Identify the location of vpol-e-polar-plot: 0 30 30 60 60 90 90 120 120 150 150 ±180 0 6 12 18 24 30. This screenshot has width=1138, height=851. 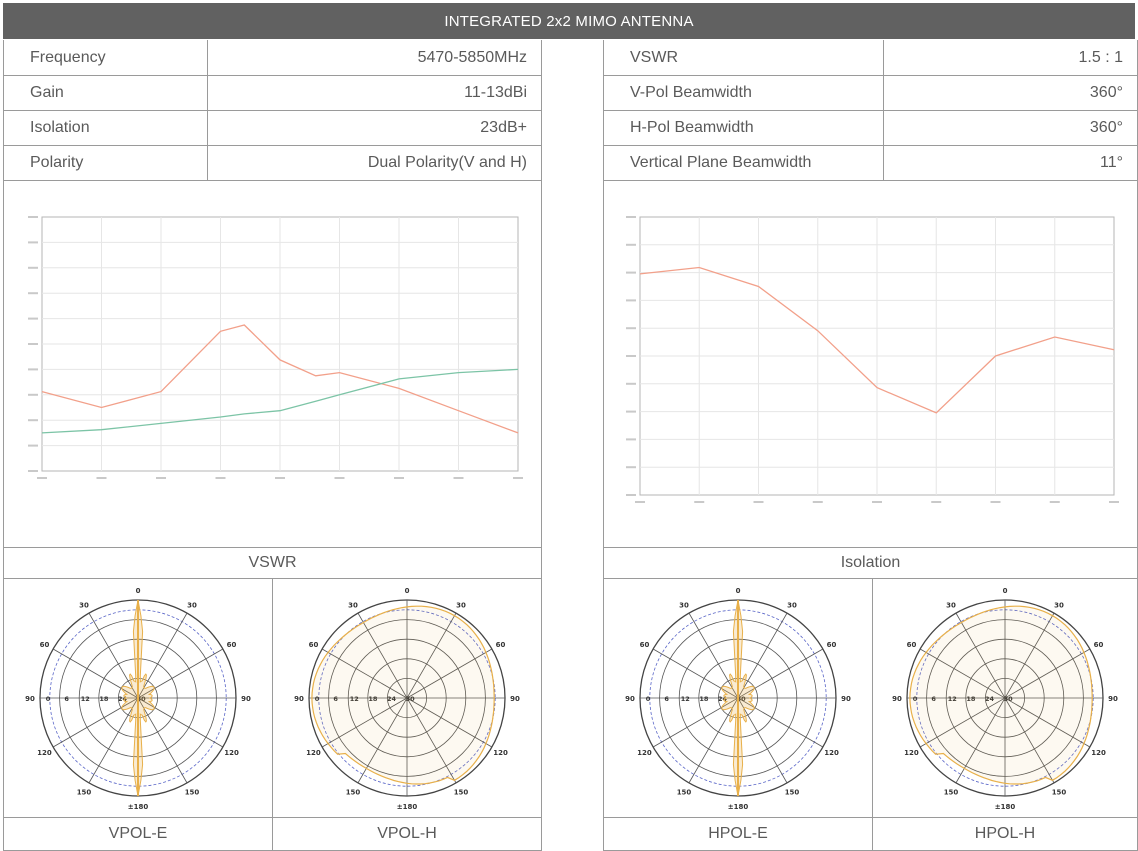
(138, 699).